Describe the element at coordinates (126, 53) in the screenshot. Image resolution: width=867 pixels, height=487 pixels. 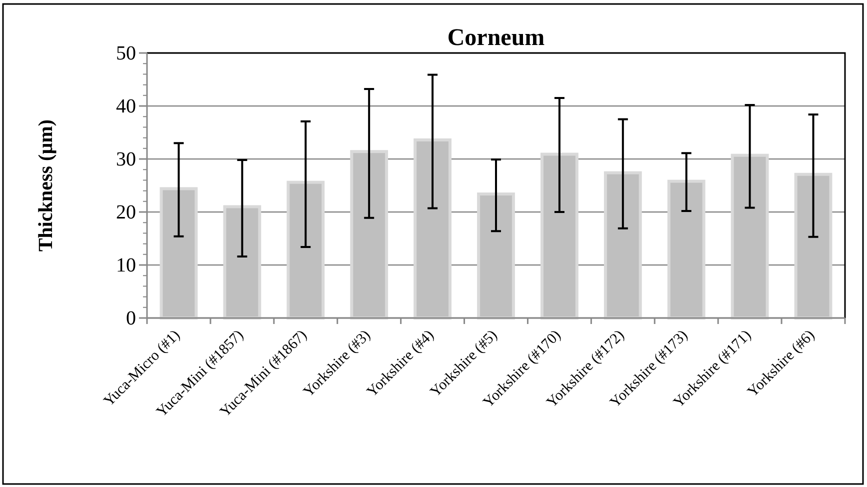
I see `y-tick-label: 50` at that location.